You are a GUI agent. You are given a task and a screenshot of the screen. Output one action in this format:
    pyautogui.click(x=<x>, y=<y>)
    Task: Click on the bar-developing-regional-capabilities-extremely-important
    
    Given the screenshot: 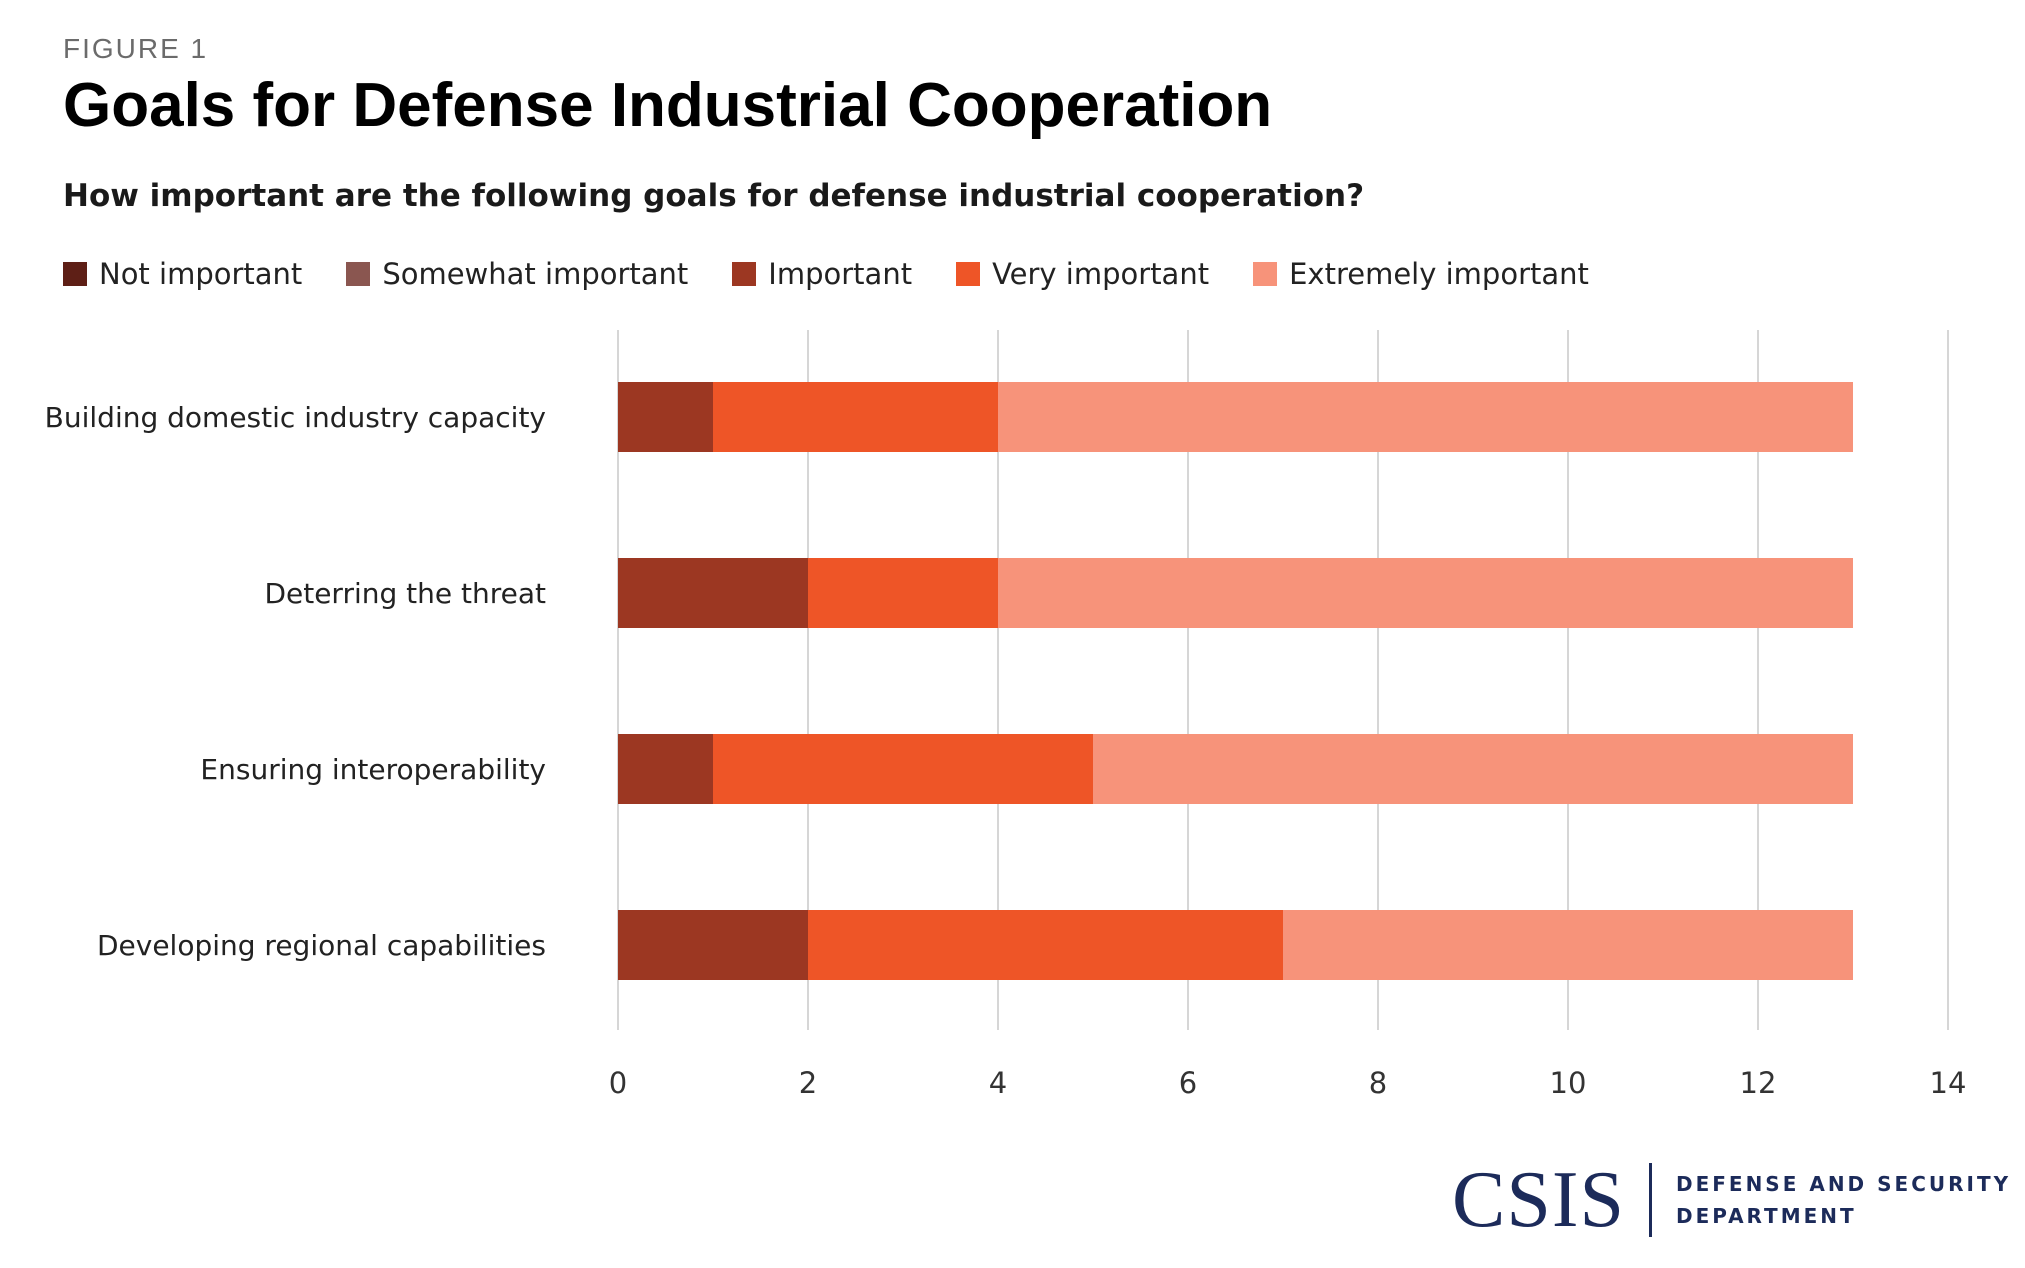 What is the action you would take?
    pyautogui.click(x=1568, y=945)
    